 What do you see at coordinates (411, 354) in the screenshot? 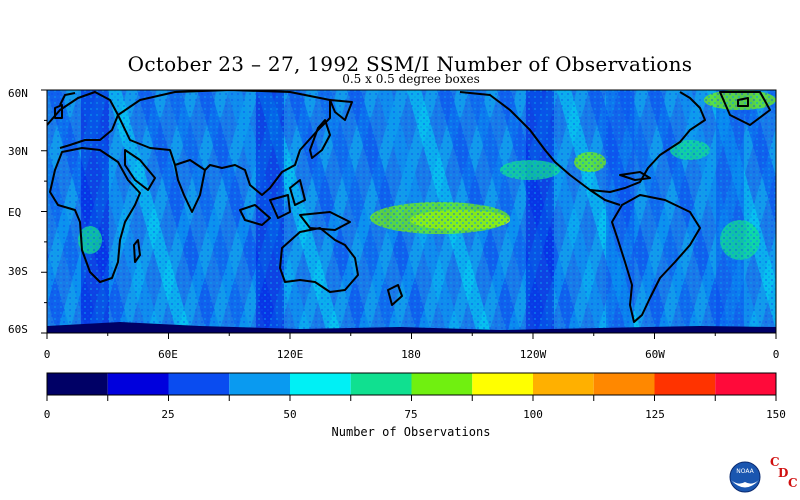
I see `lon-label-180: 180` at bounding box center [411, 354].